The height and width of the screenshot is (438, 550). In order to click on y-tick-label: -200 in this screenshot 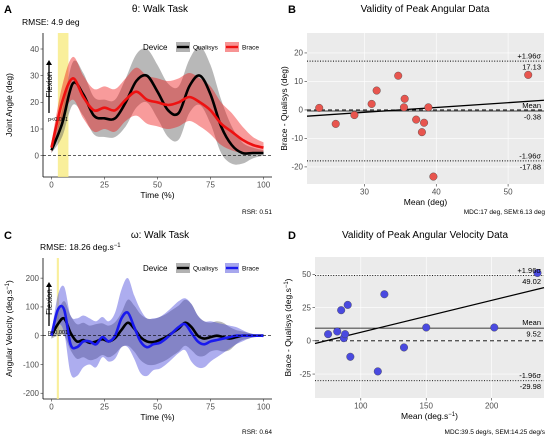, I will do `click(31, 393)`.